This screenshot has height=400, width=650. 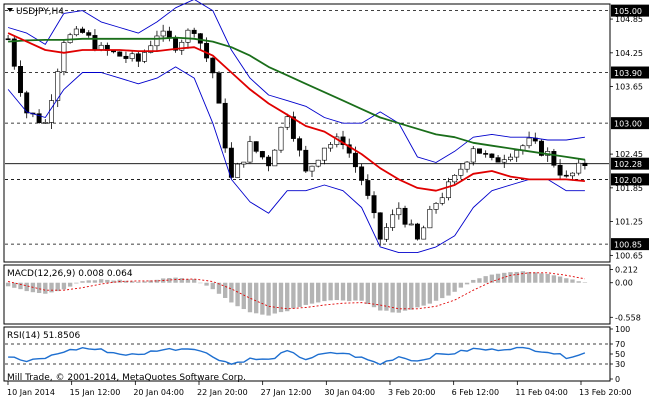 I want to click on symbol-dropdown-icon, so click(x=10, y=10).